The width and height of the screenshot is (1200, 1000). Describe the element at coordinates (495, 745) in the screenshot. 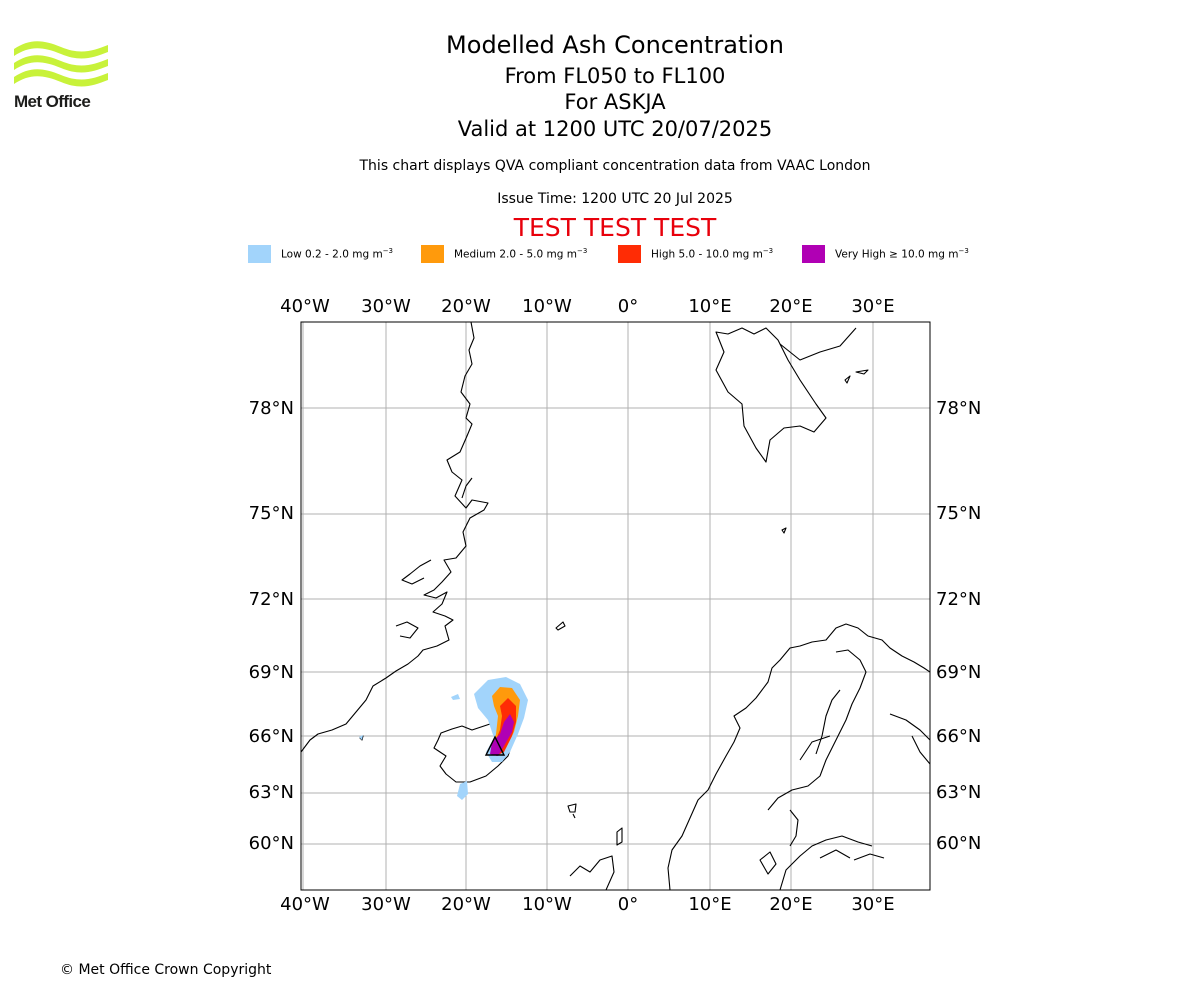

I see `volcano-marker` at that location.